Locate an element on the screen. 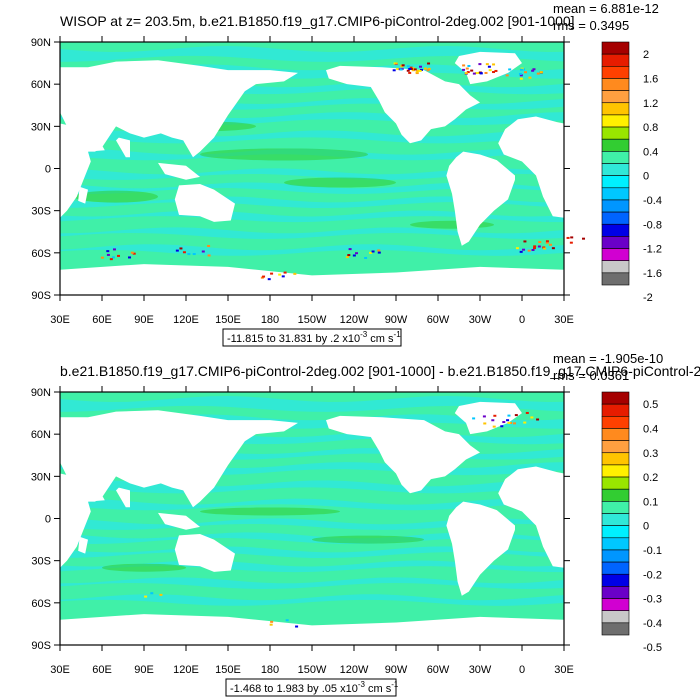 The image size is (700, 700). lon-tick-label: 180 is located at coordinates (270, 320).